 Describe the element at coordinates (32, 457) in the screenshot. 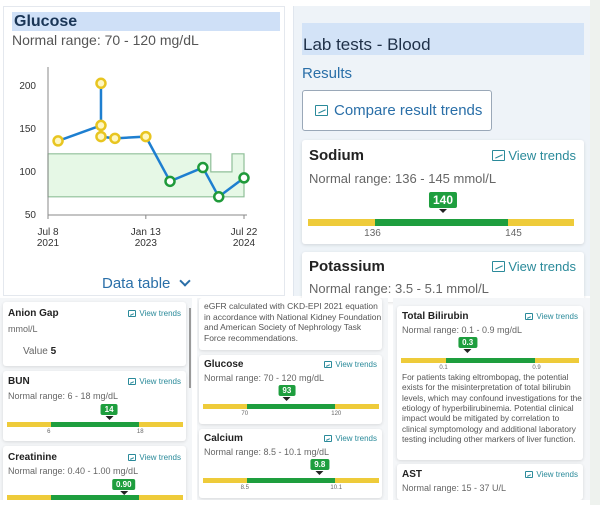

I see `creatinine-title: Creatinine` at that location.